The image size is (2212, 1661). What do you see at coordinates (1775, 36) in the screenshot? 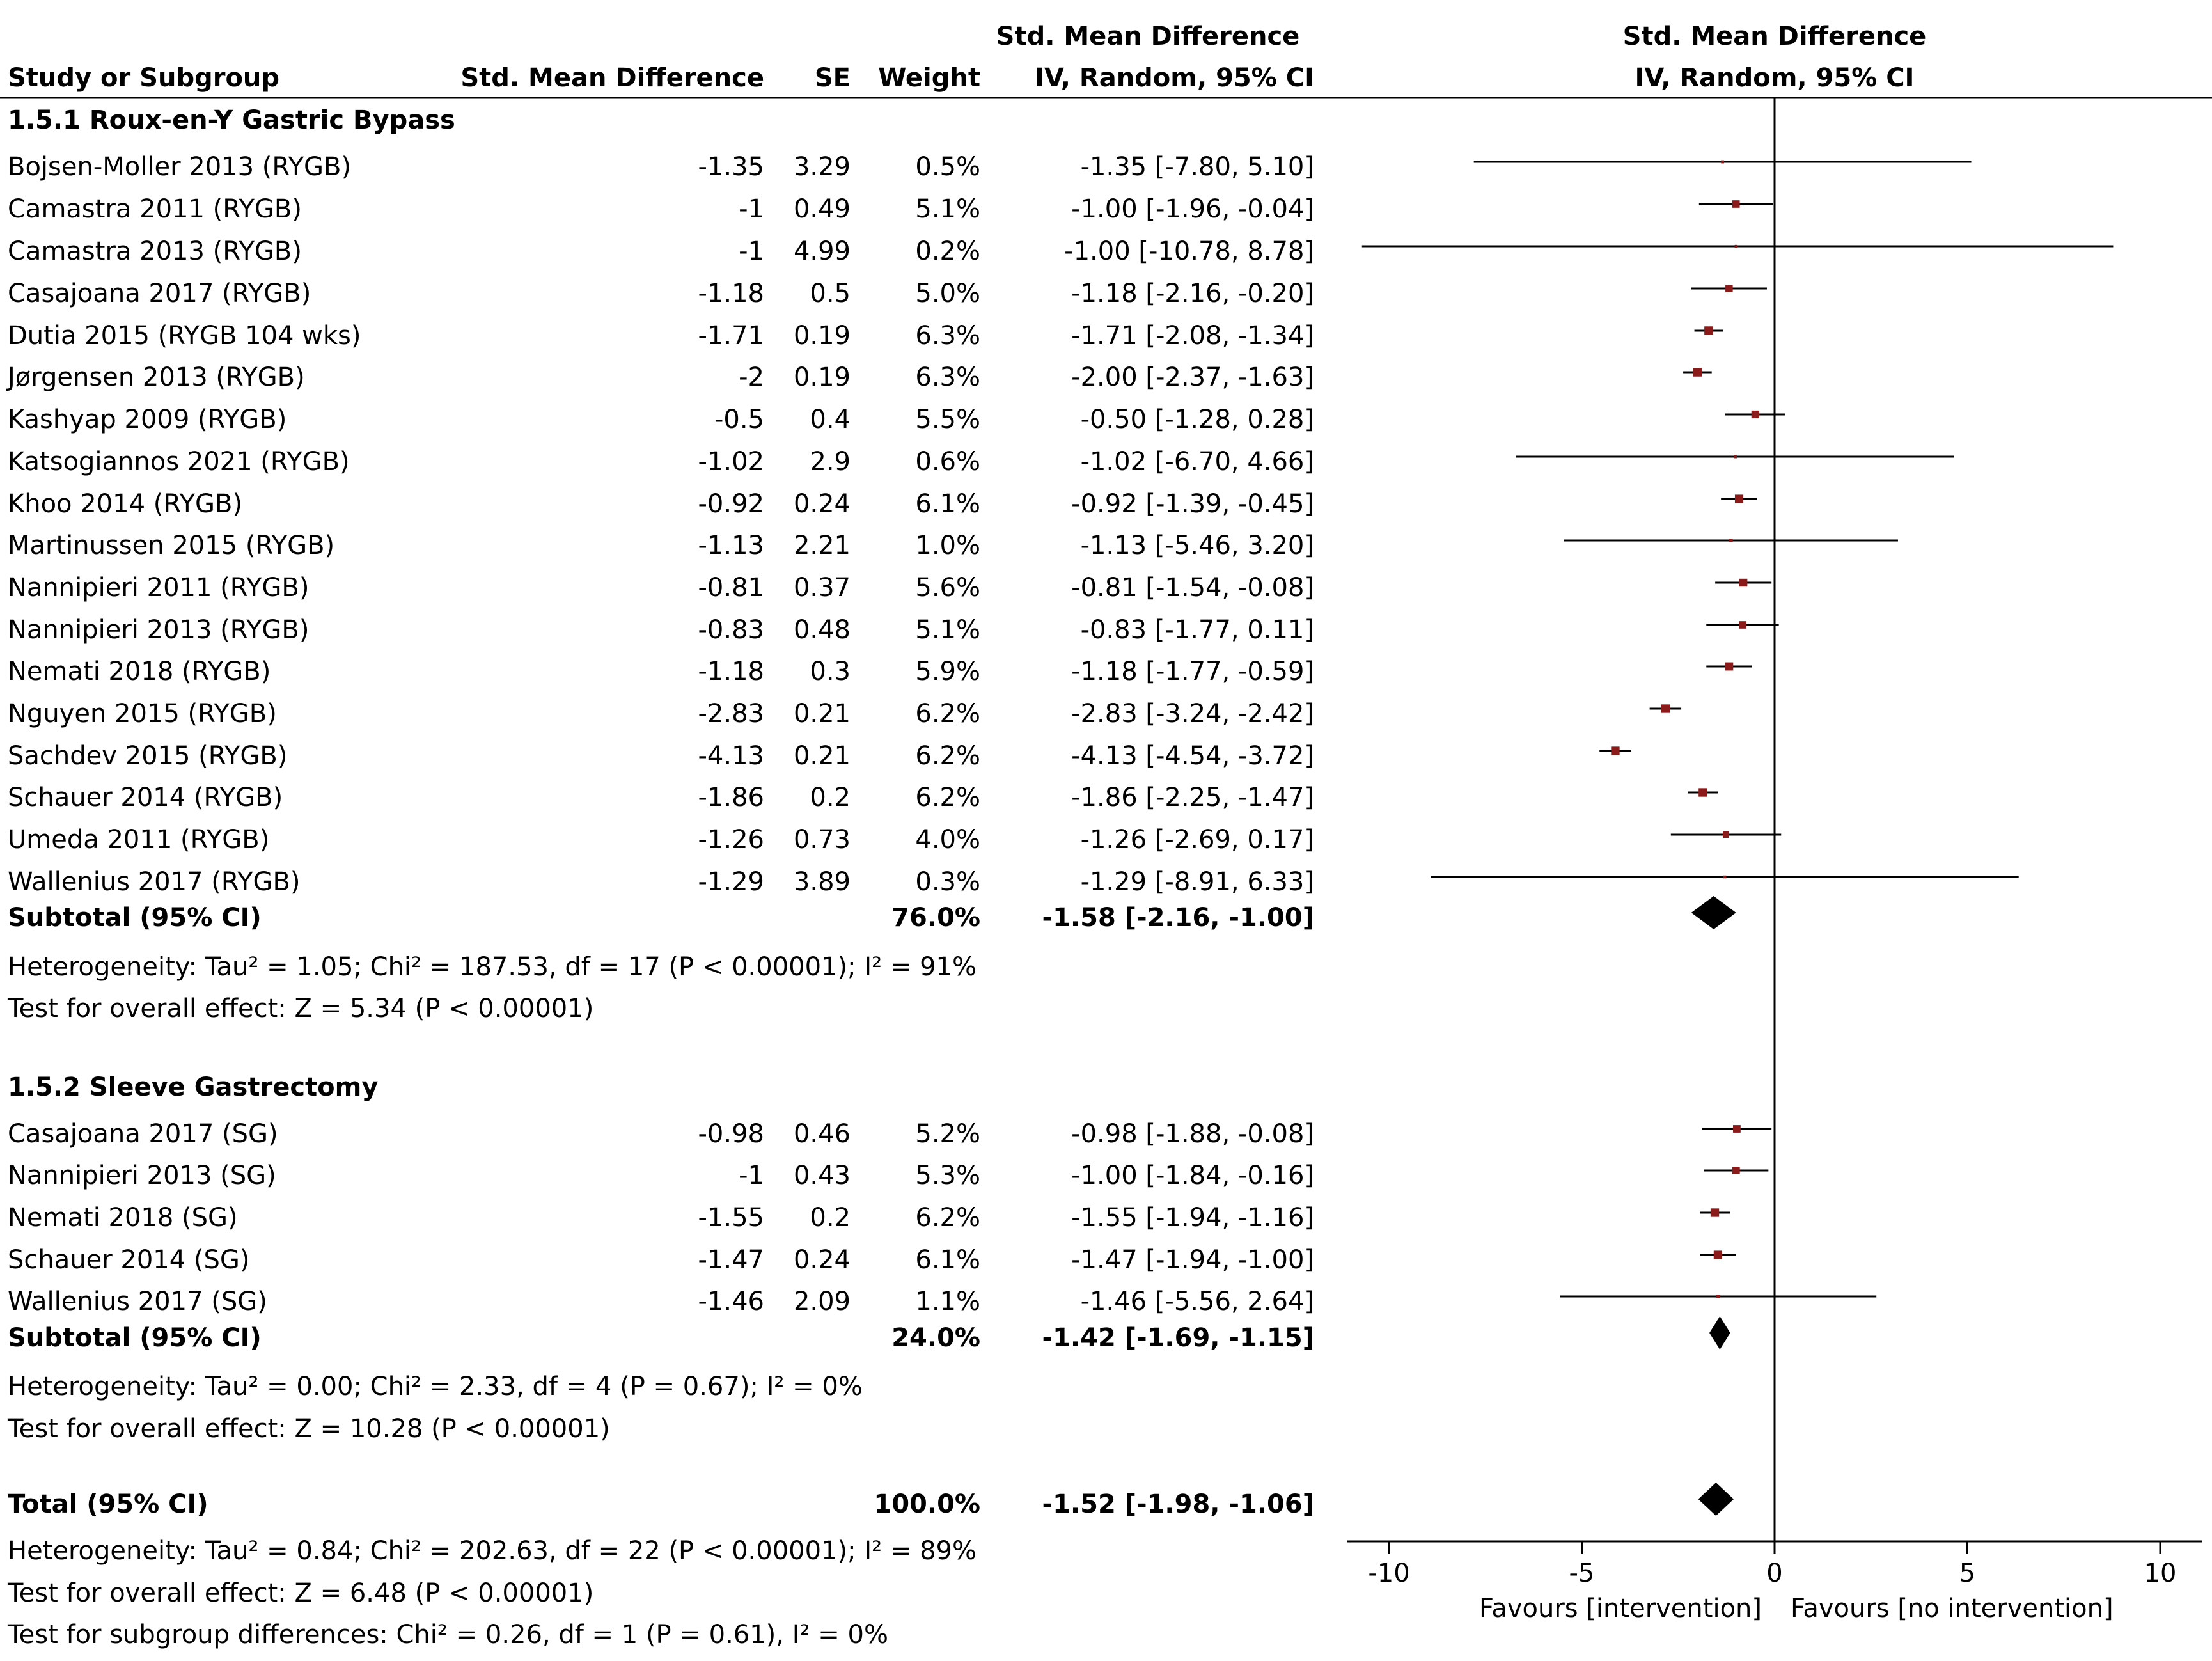
I see `plot-header-title: Std. Mean Difference` at bounding box center [1775, 36].